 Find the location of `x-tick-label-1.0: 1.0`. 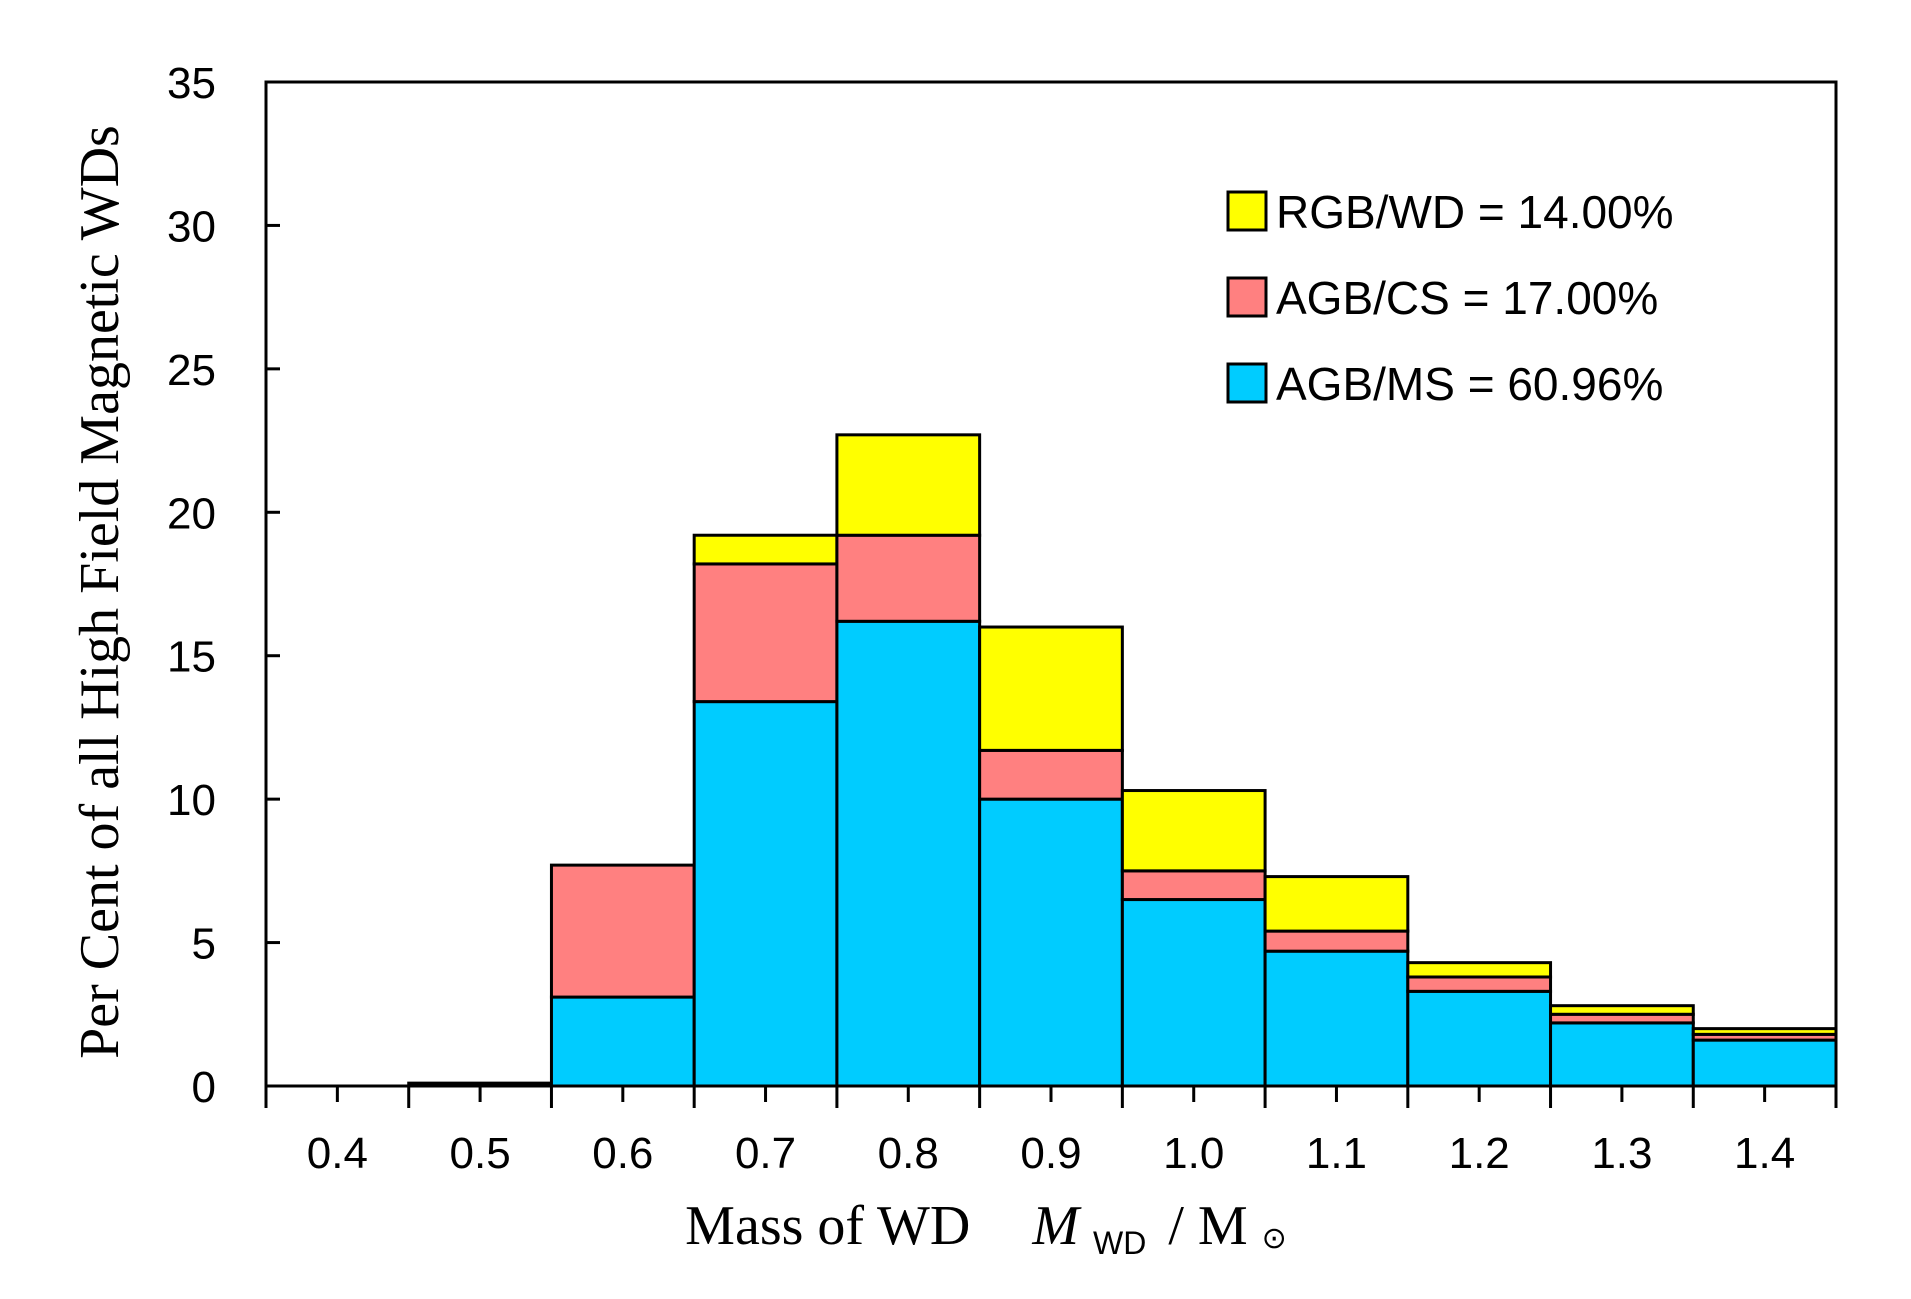

x-tick-label-1.0: 1.0 is located at coordinates (1193, 1153).